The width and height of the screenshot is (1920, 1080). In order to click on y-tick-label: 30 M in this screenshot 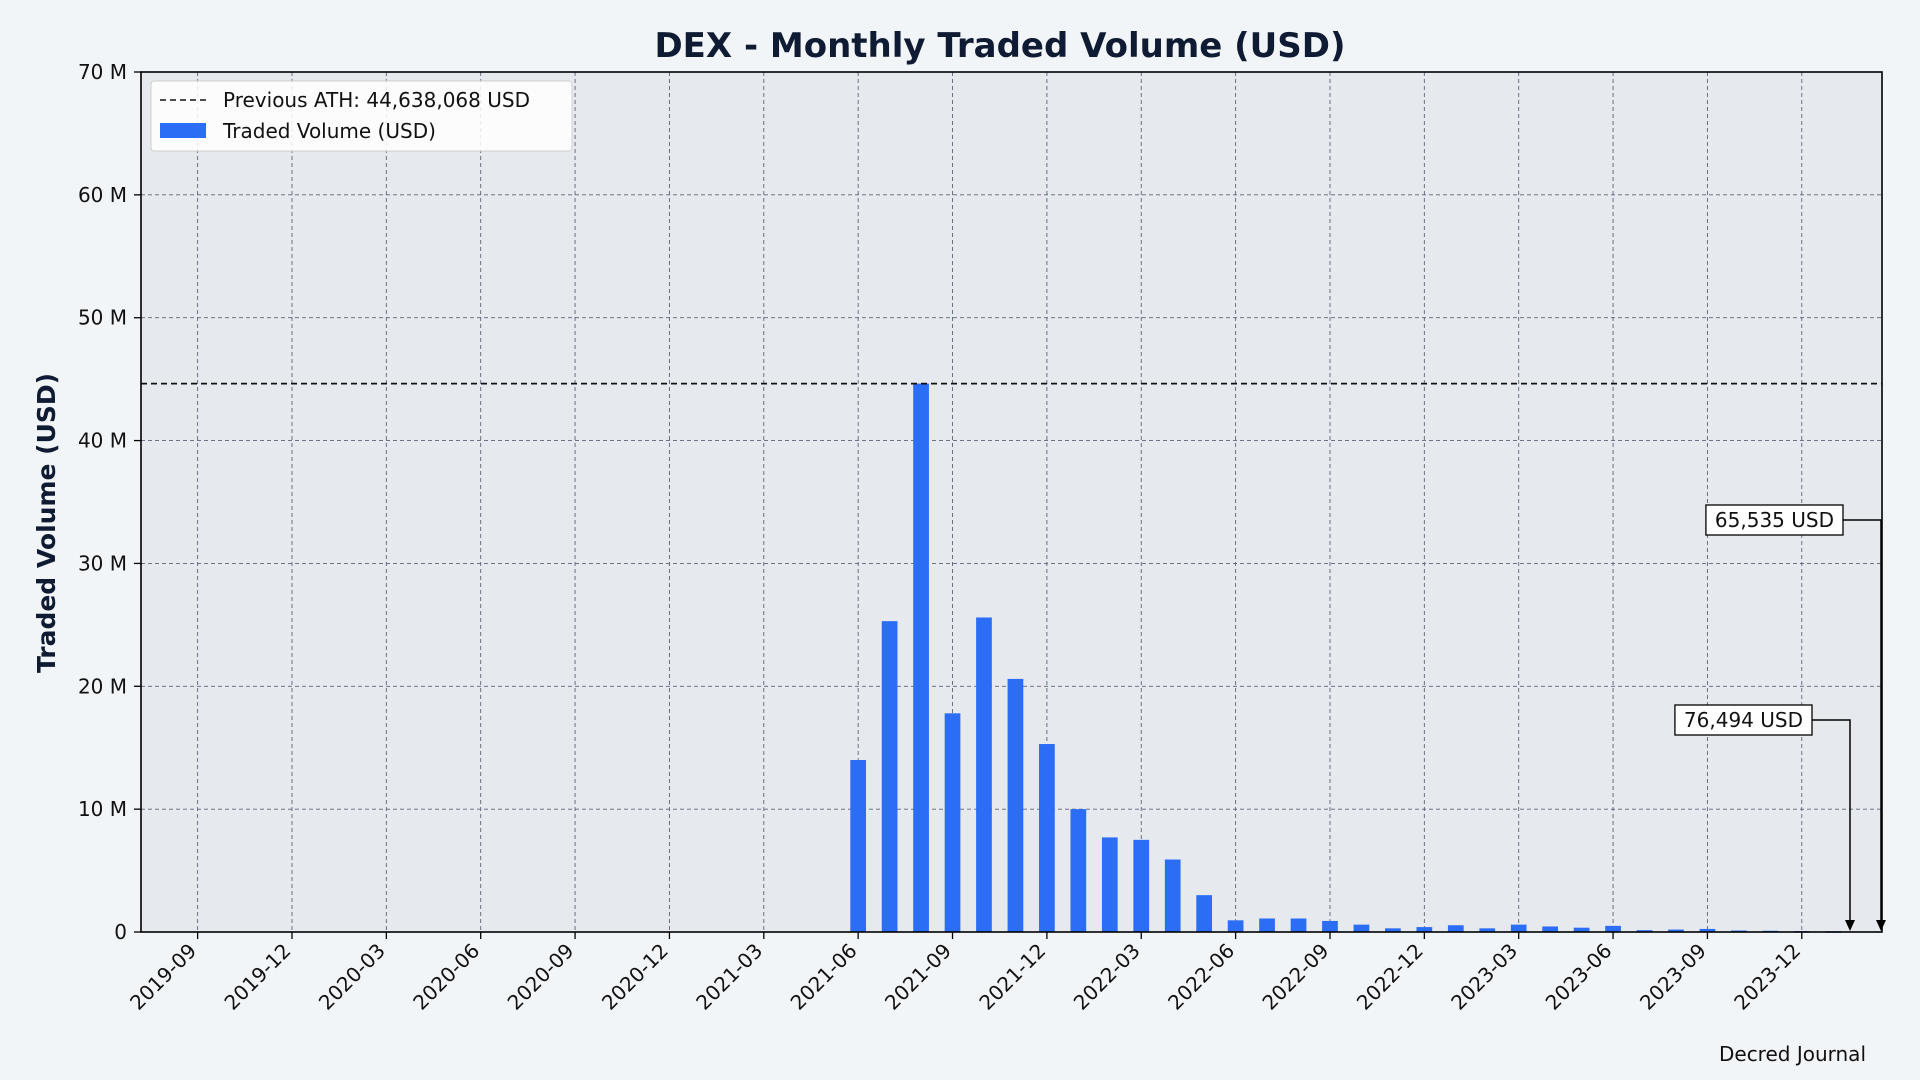, I will do `click(102, 563)`.